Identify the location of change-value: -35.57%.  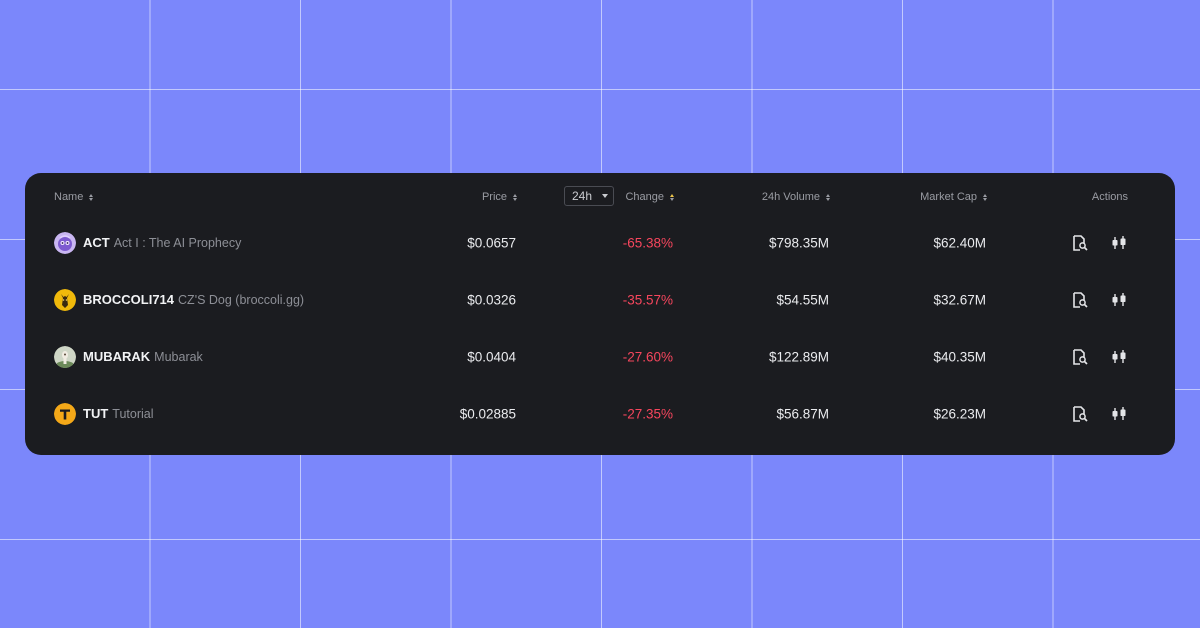
(647, 299).